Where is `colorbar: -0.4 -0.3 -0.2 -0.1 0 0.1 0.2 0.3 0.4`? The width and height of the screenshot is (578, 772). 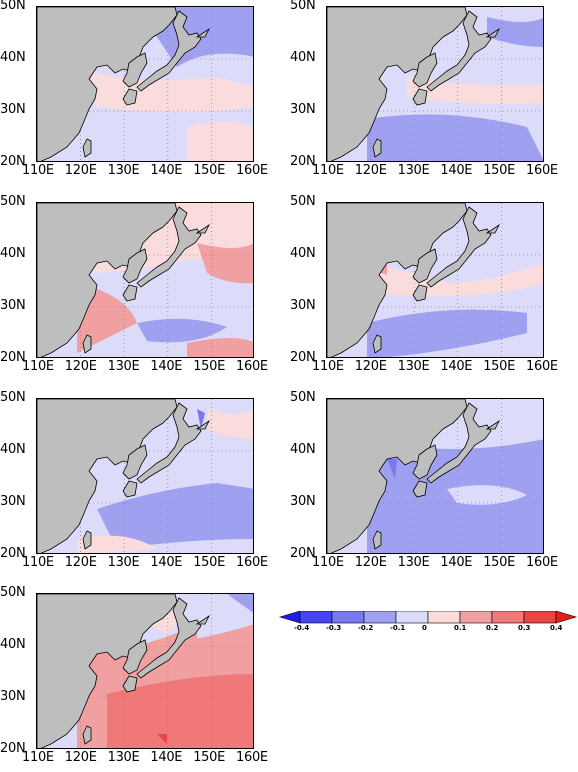 colorbar: -0.4 -0.3 -0.2 -0.1 0 0.1 0.2 0.3 0.4 is located at coordinates (428, 622).